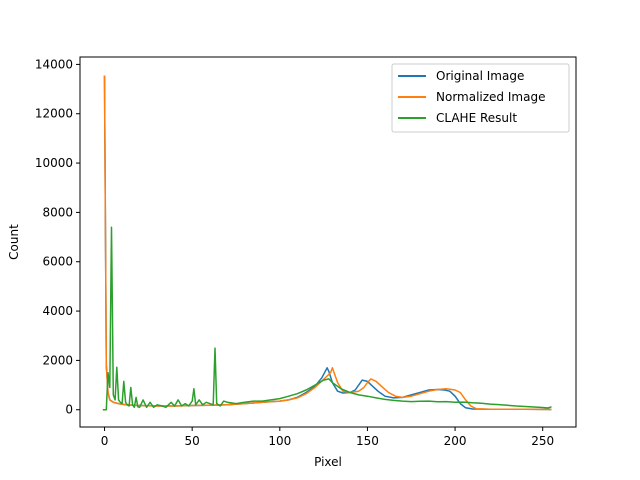 The width and height of the screenshot is (640, 480). Describe the element at coordinates (57, 212) in the screenshot. I see `y-tick-label: 8000` at that location.